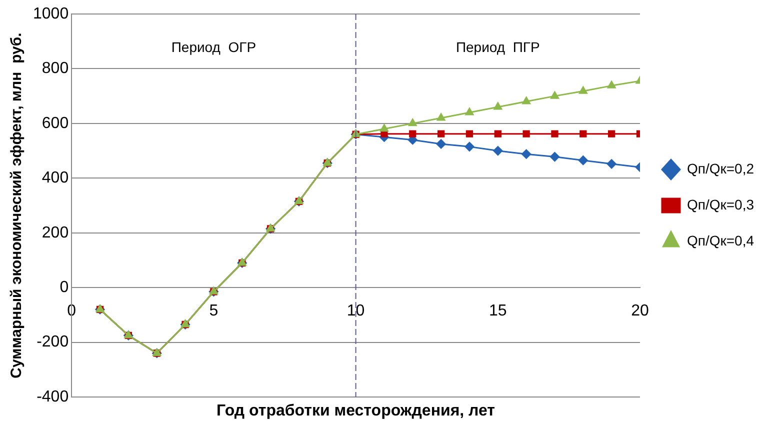 The image size is (774, 423). What do you see at coordinates (720, 168) in the screenshot?
I see `legend-label: Qп/Qк=0,2` at bounding box center [720, 168].